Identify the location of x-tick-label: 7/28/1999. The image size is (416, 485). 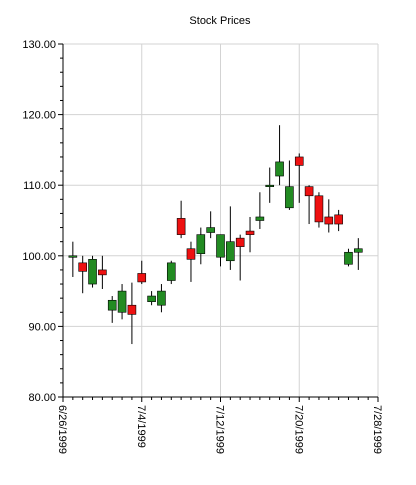
(377, 429).